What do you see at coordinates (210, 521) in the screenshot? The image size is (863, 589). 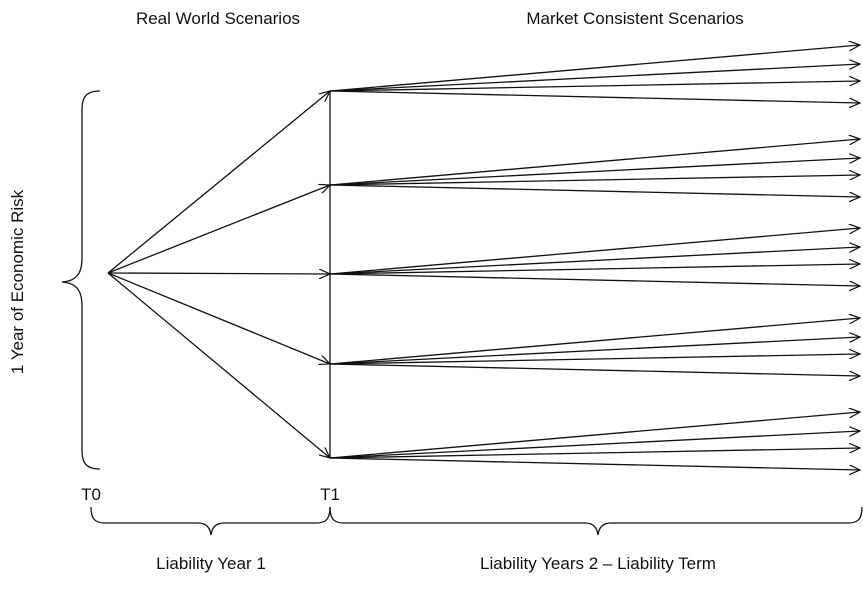 I see `liability-year-1-brace` at bounding box center [210, 521].